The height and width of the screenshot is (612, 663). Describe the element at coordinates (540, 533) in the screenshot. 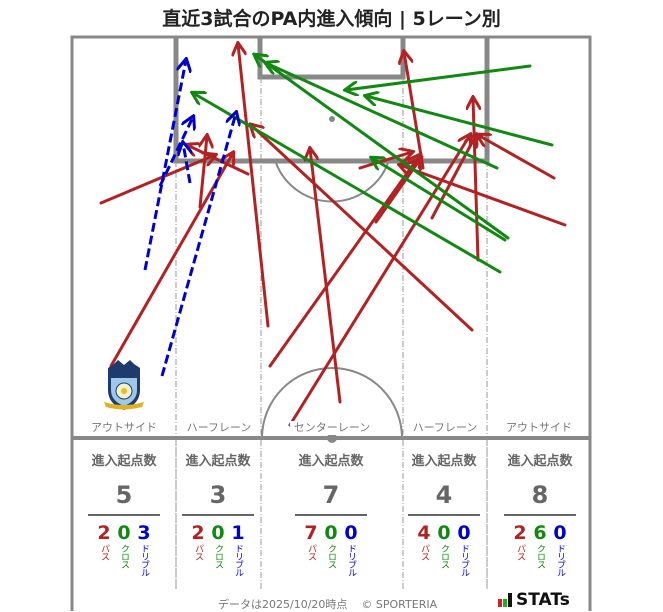

I see `cross-count: 6` at that location.